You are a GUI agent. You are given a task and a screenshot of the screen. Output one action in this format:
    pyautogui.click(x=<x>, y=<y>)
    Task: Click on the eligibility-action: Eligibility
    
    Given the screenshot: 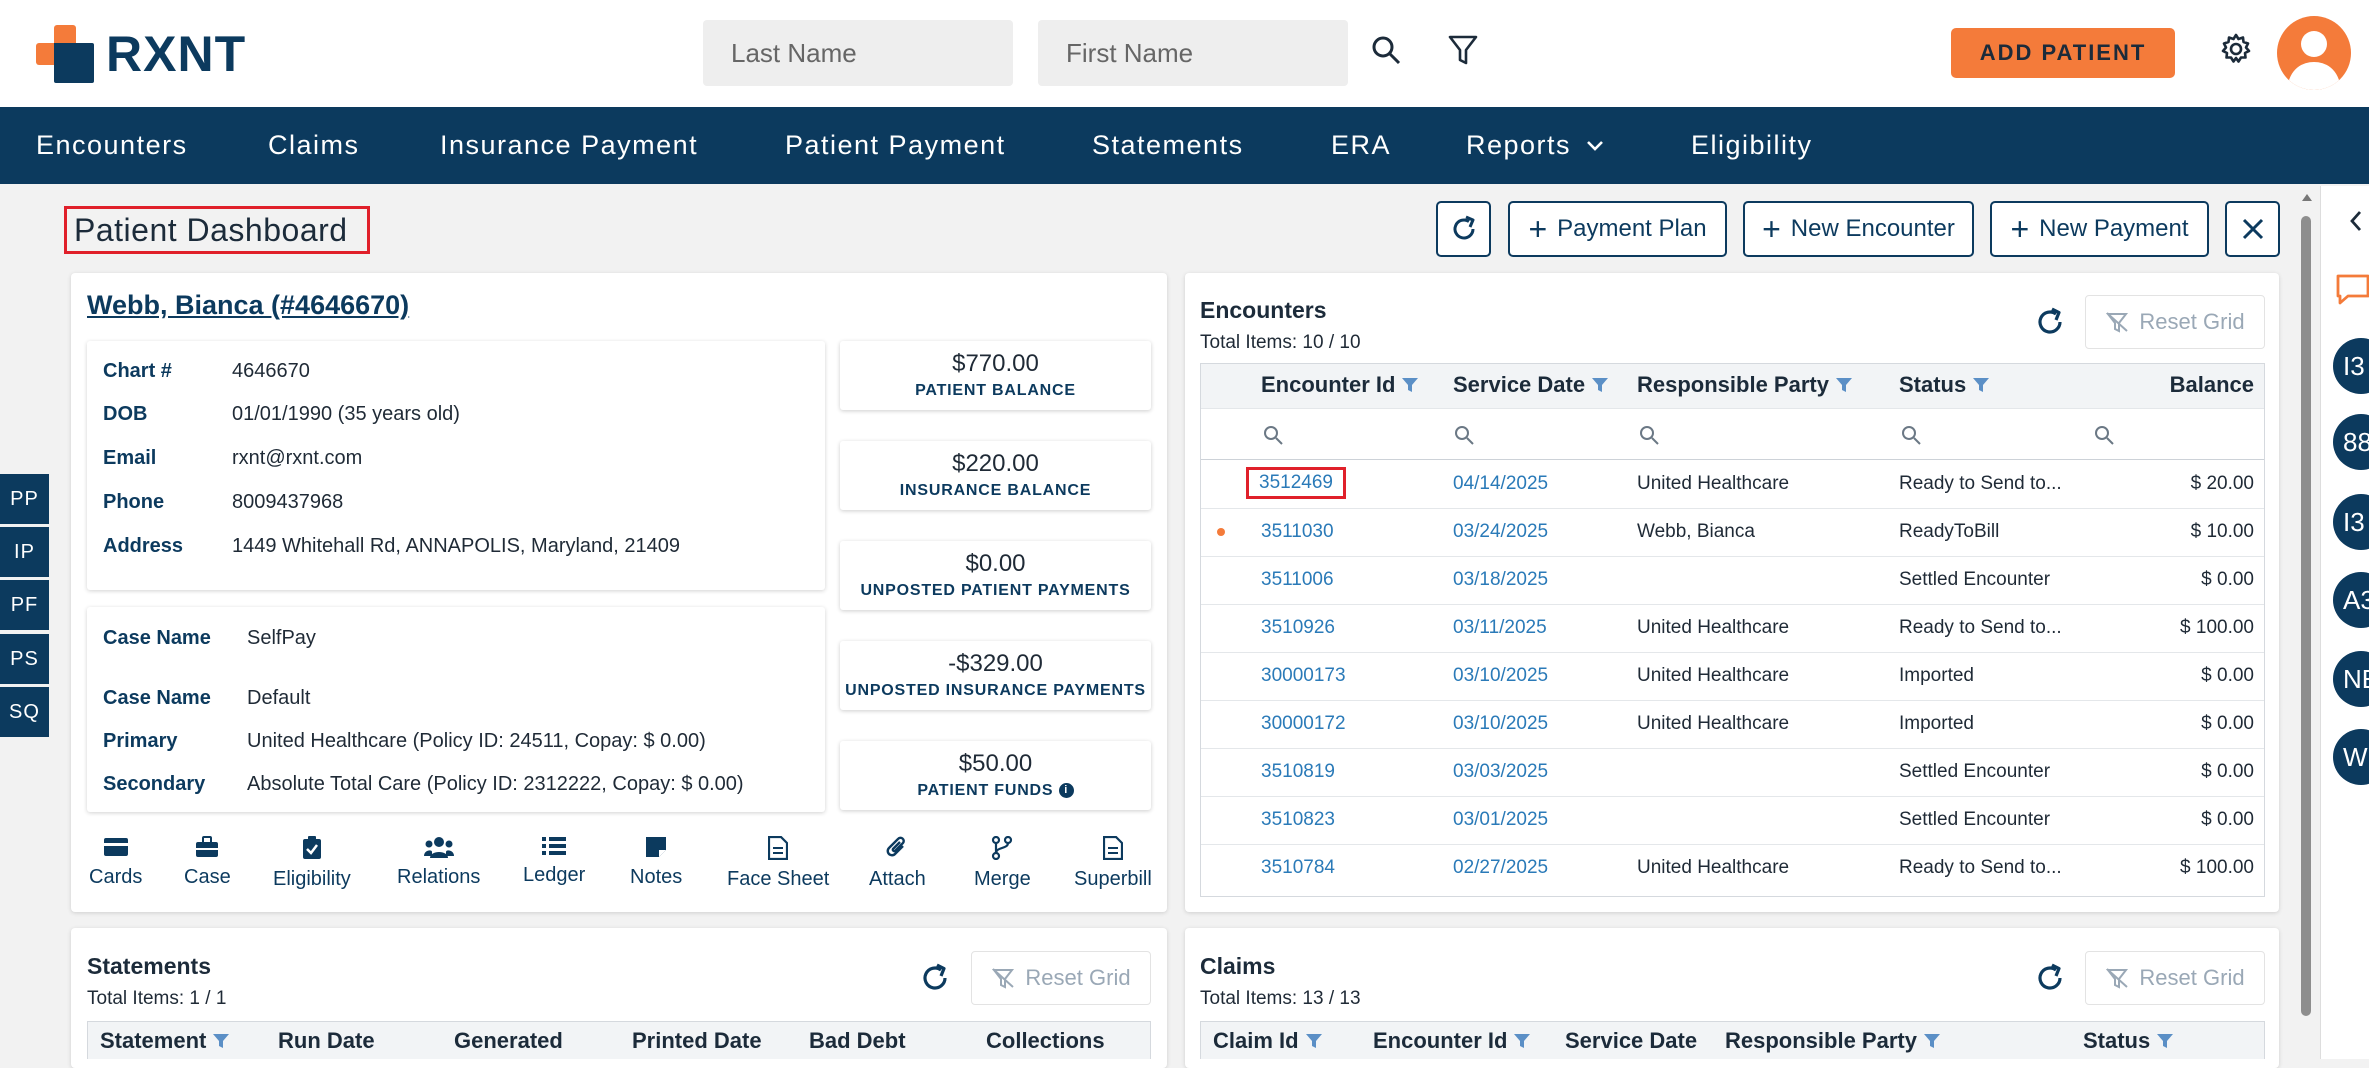 What is the action you would take?
    pyautogui.click(x=312, y=863)
    